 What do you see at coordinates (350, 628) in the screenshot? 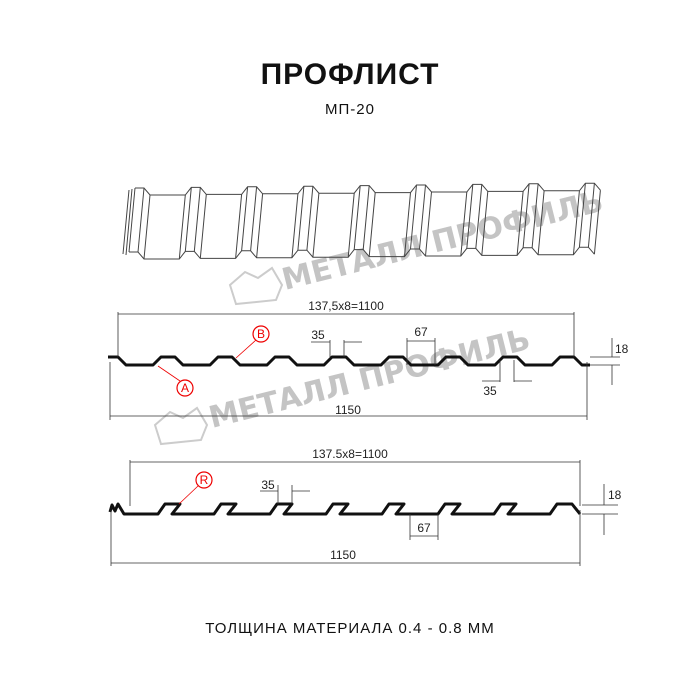
I see `material-thickness-note: ТОЛЩИНА МАТЕРИАЛА 0.4 - 0.8 ММ` at bounding box center [350, 628].